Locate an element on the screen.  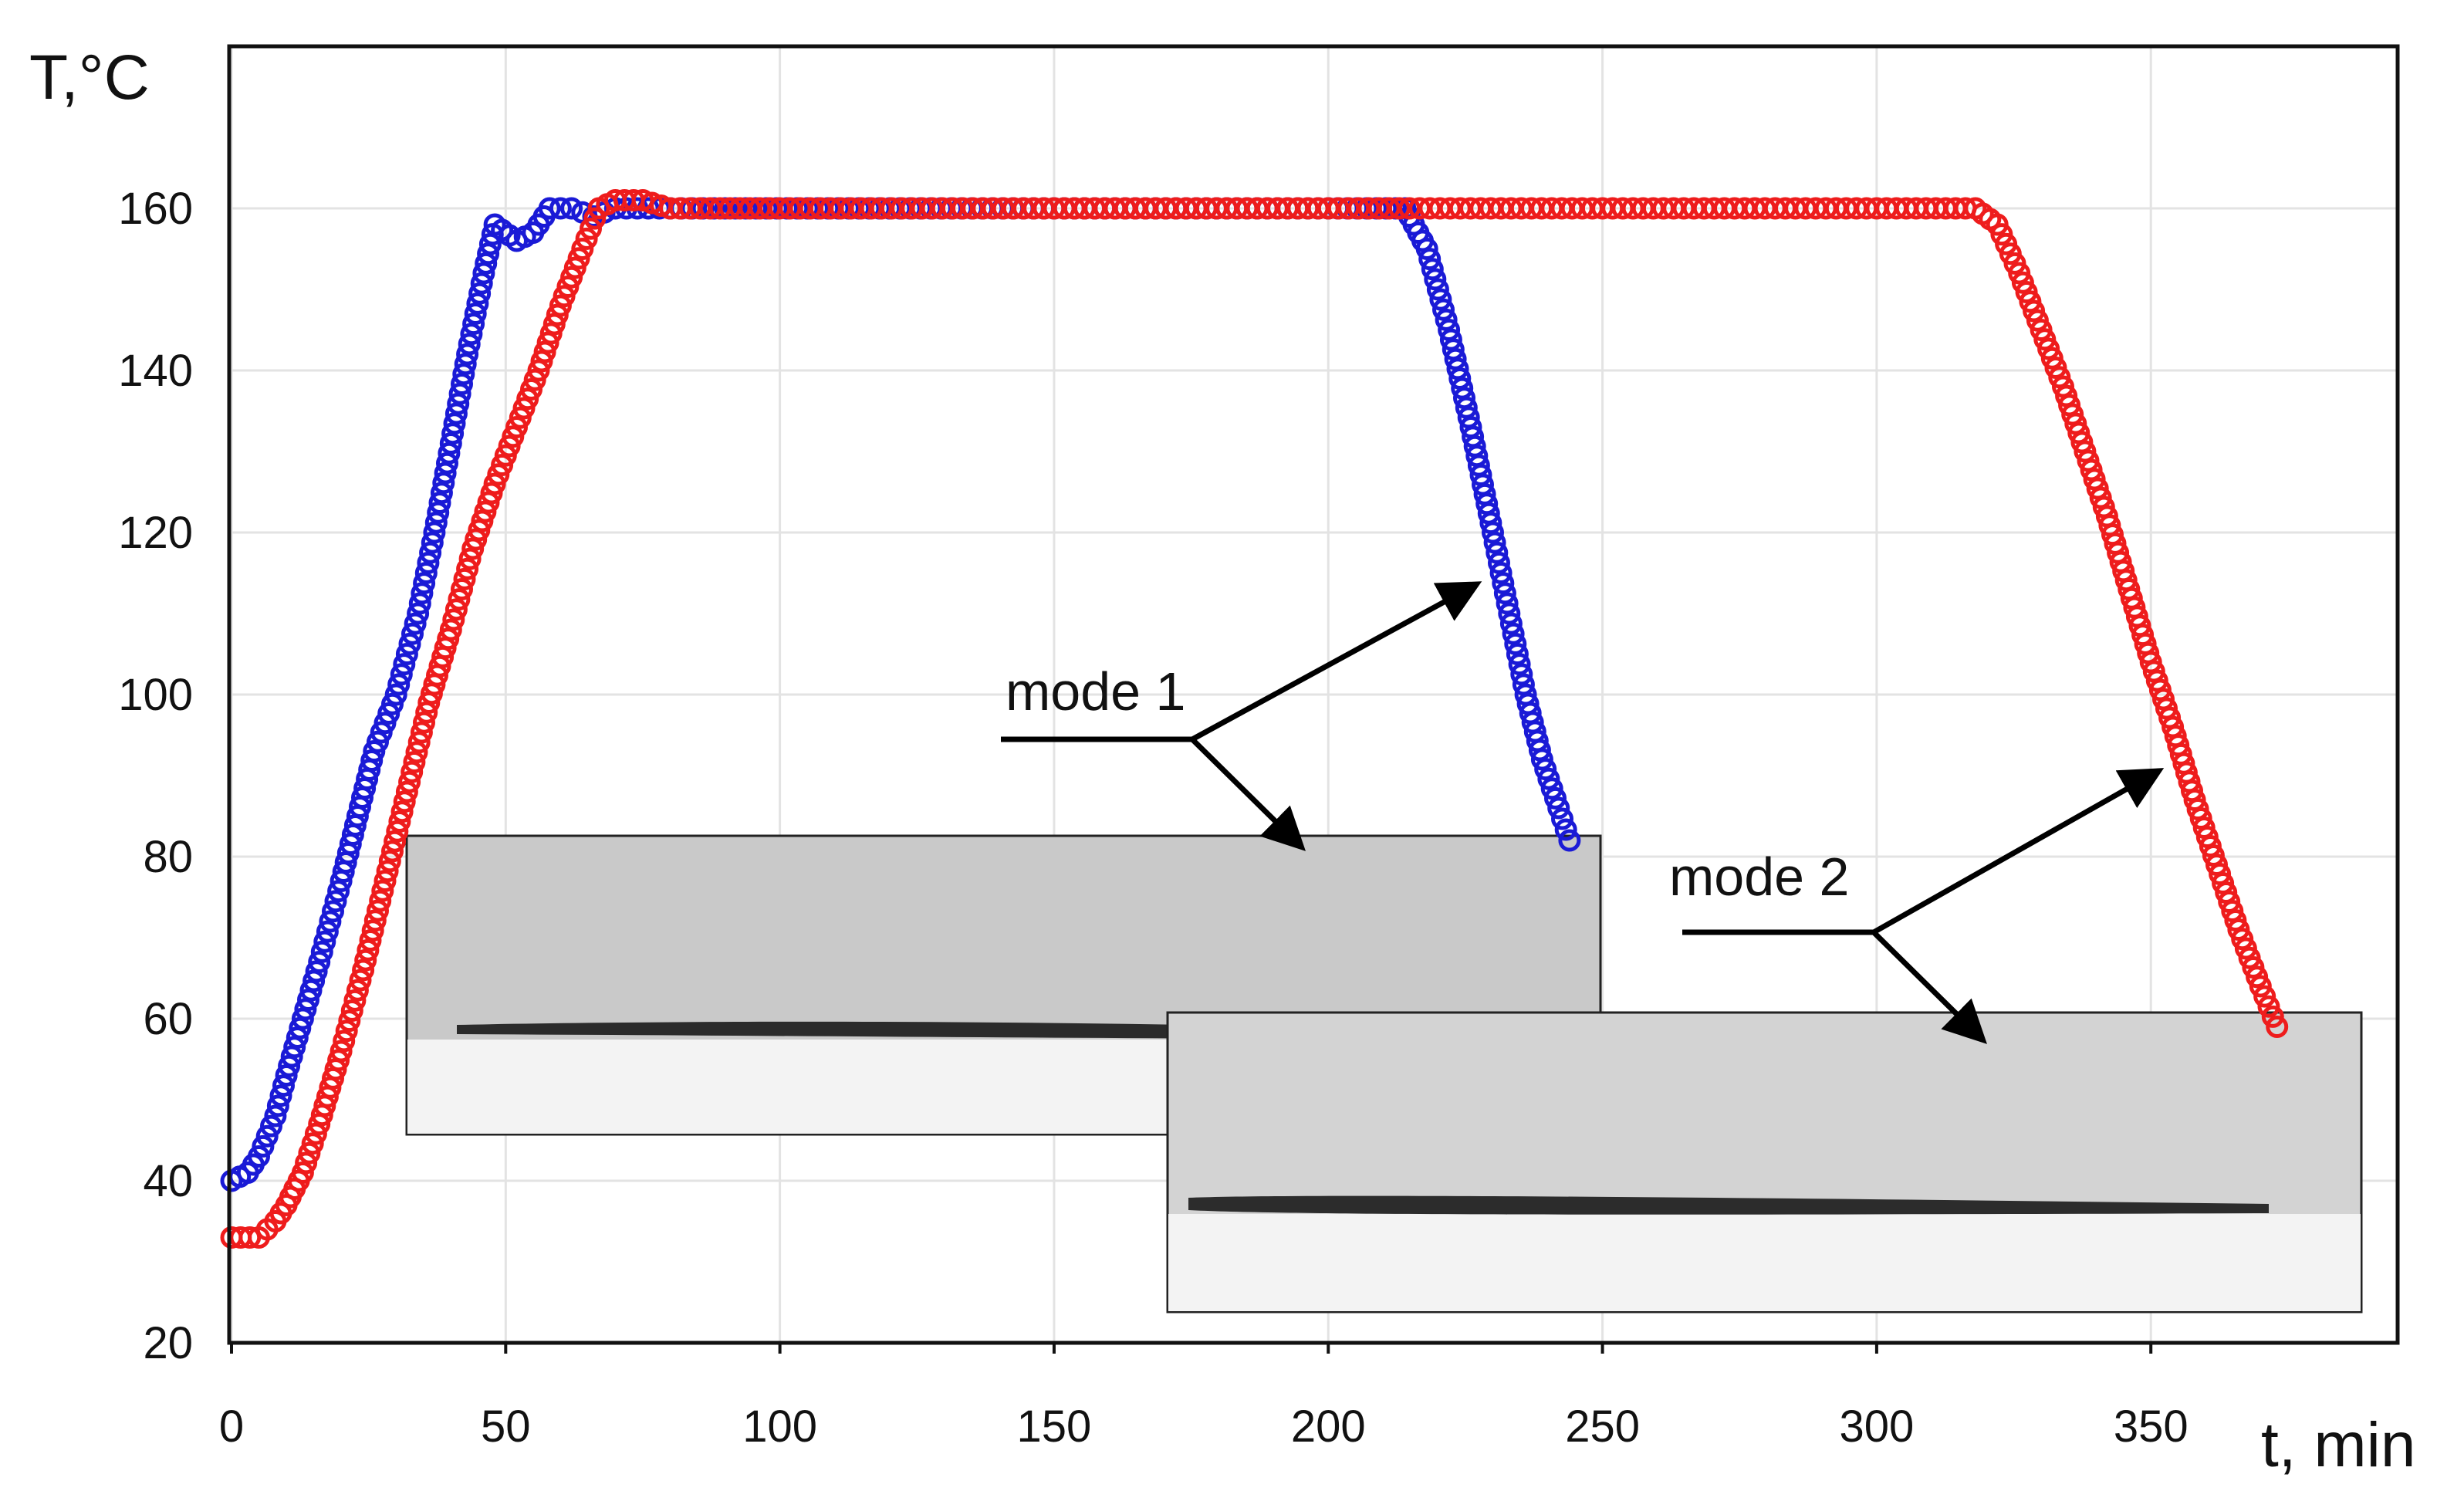
mode-2-arrow-upper is located at coordinates (2018, 851).